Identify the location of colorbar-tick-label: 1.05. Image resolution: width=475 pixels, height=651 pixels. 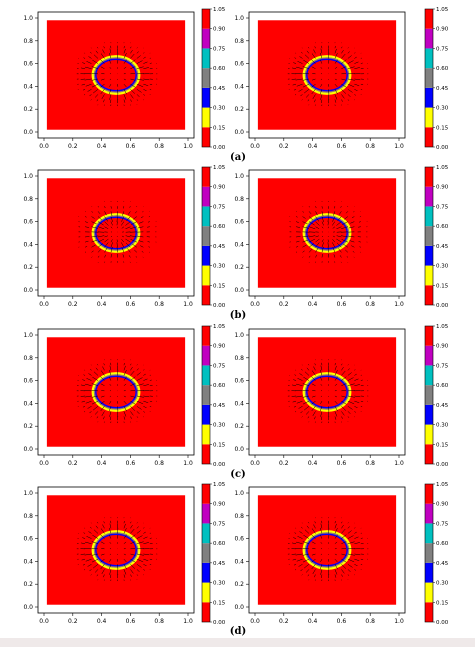
(219, 485).